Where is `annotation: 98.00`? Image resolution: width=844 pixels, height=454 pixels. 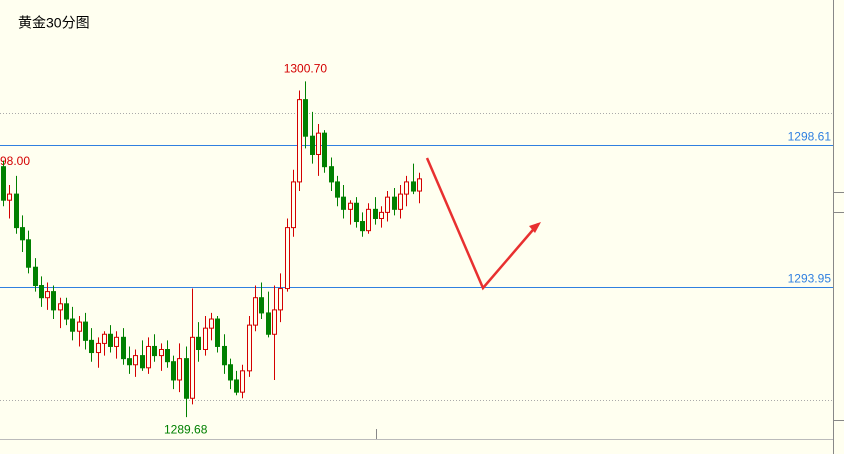
annotation: 98.00 is located at coordinates (15, 161).